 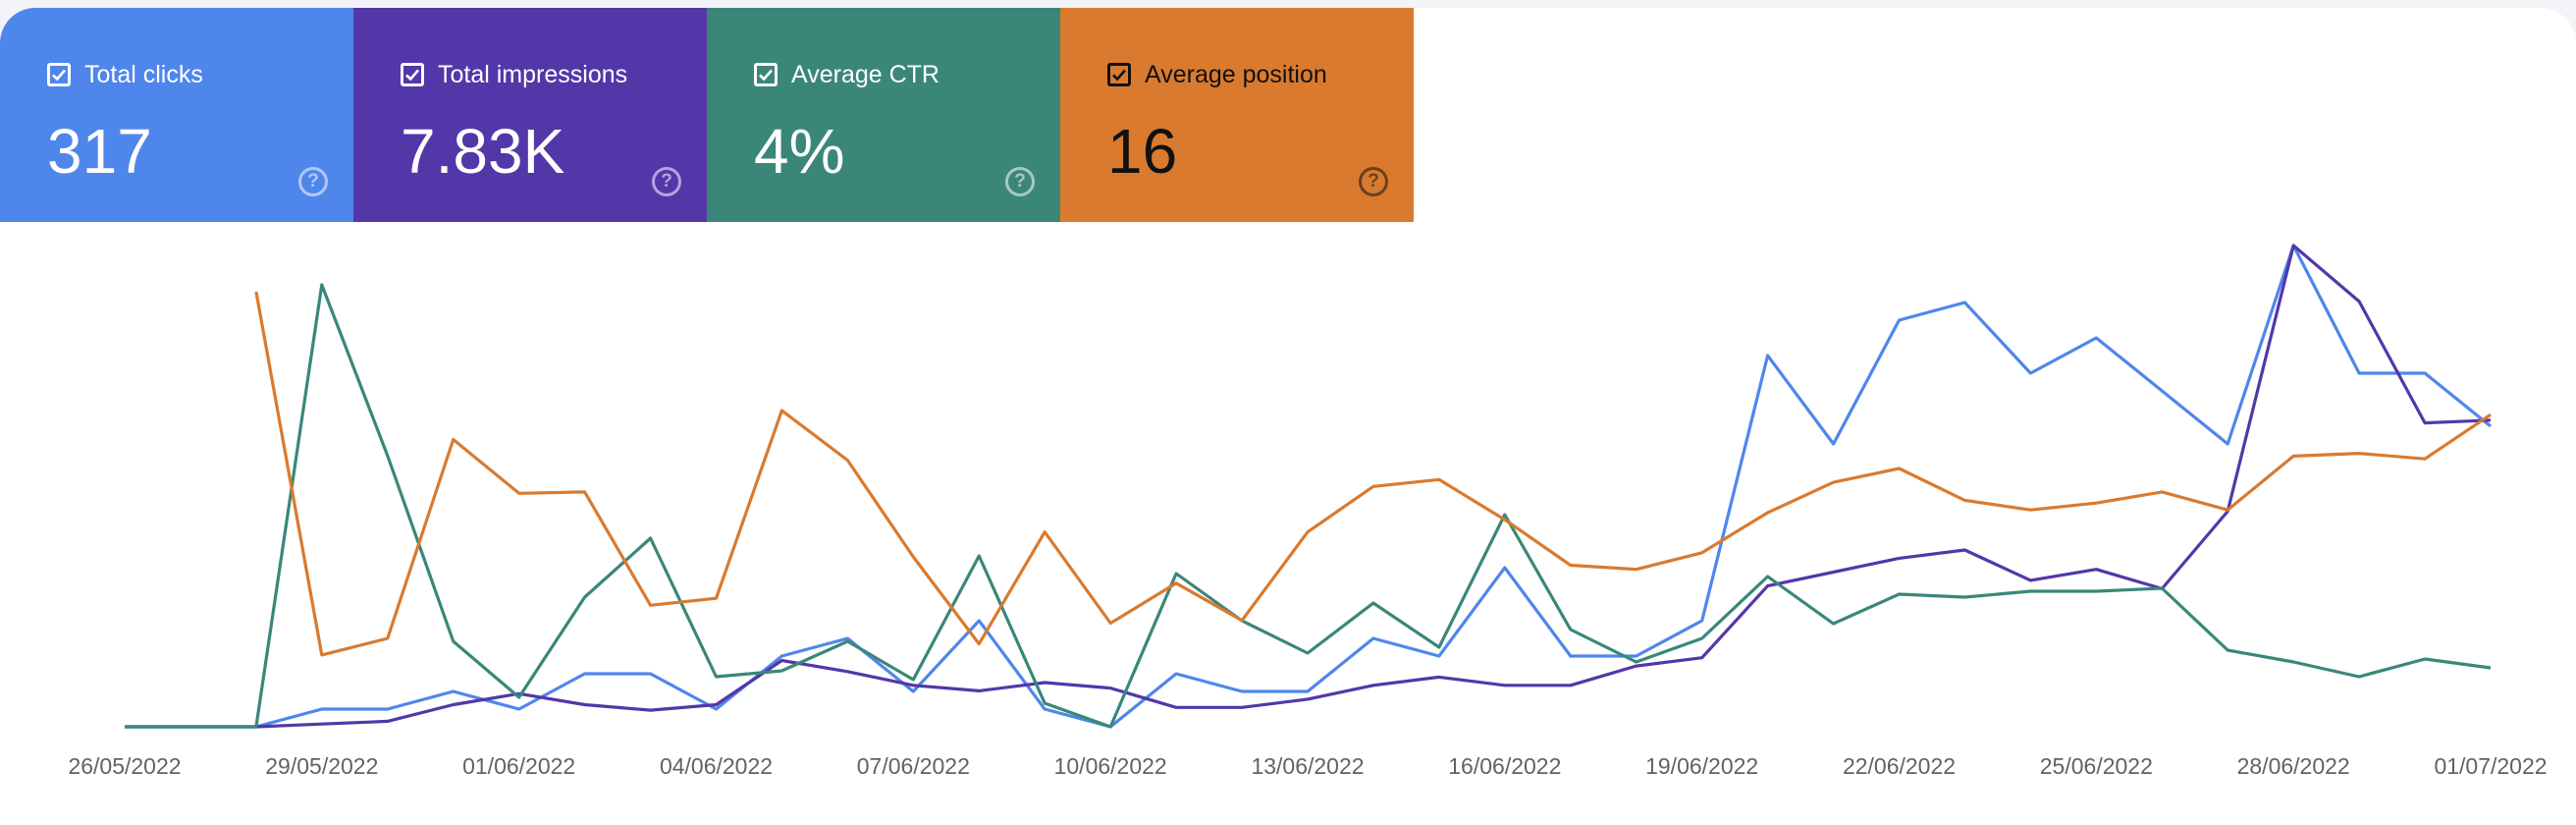 I want to click on metric-value: 317, so click(x=99, y=151).